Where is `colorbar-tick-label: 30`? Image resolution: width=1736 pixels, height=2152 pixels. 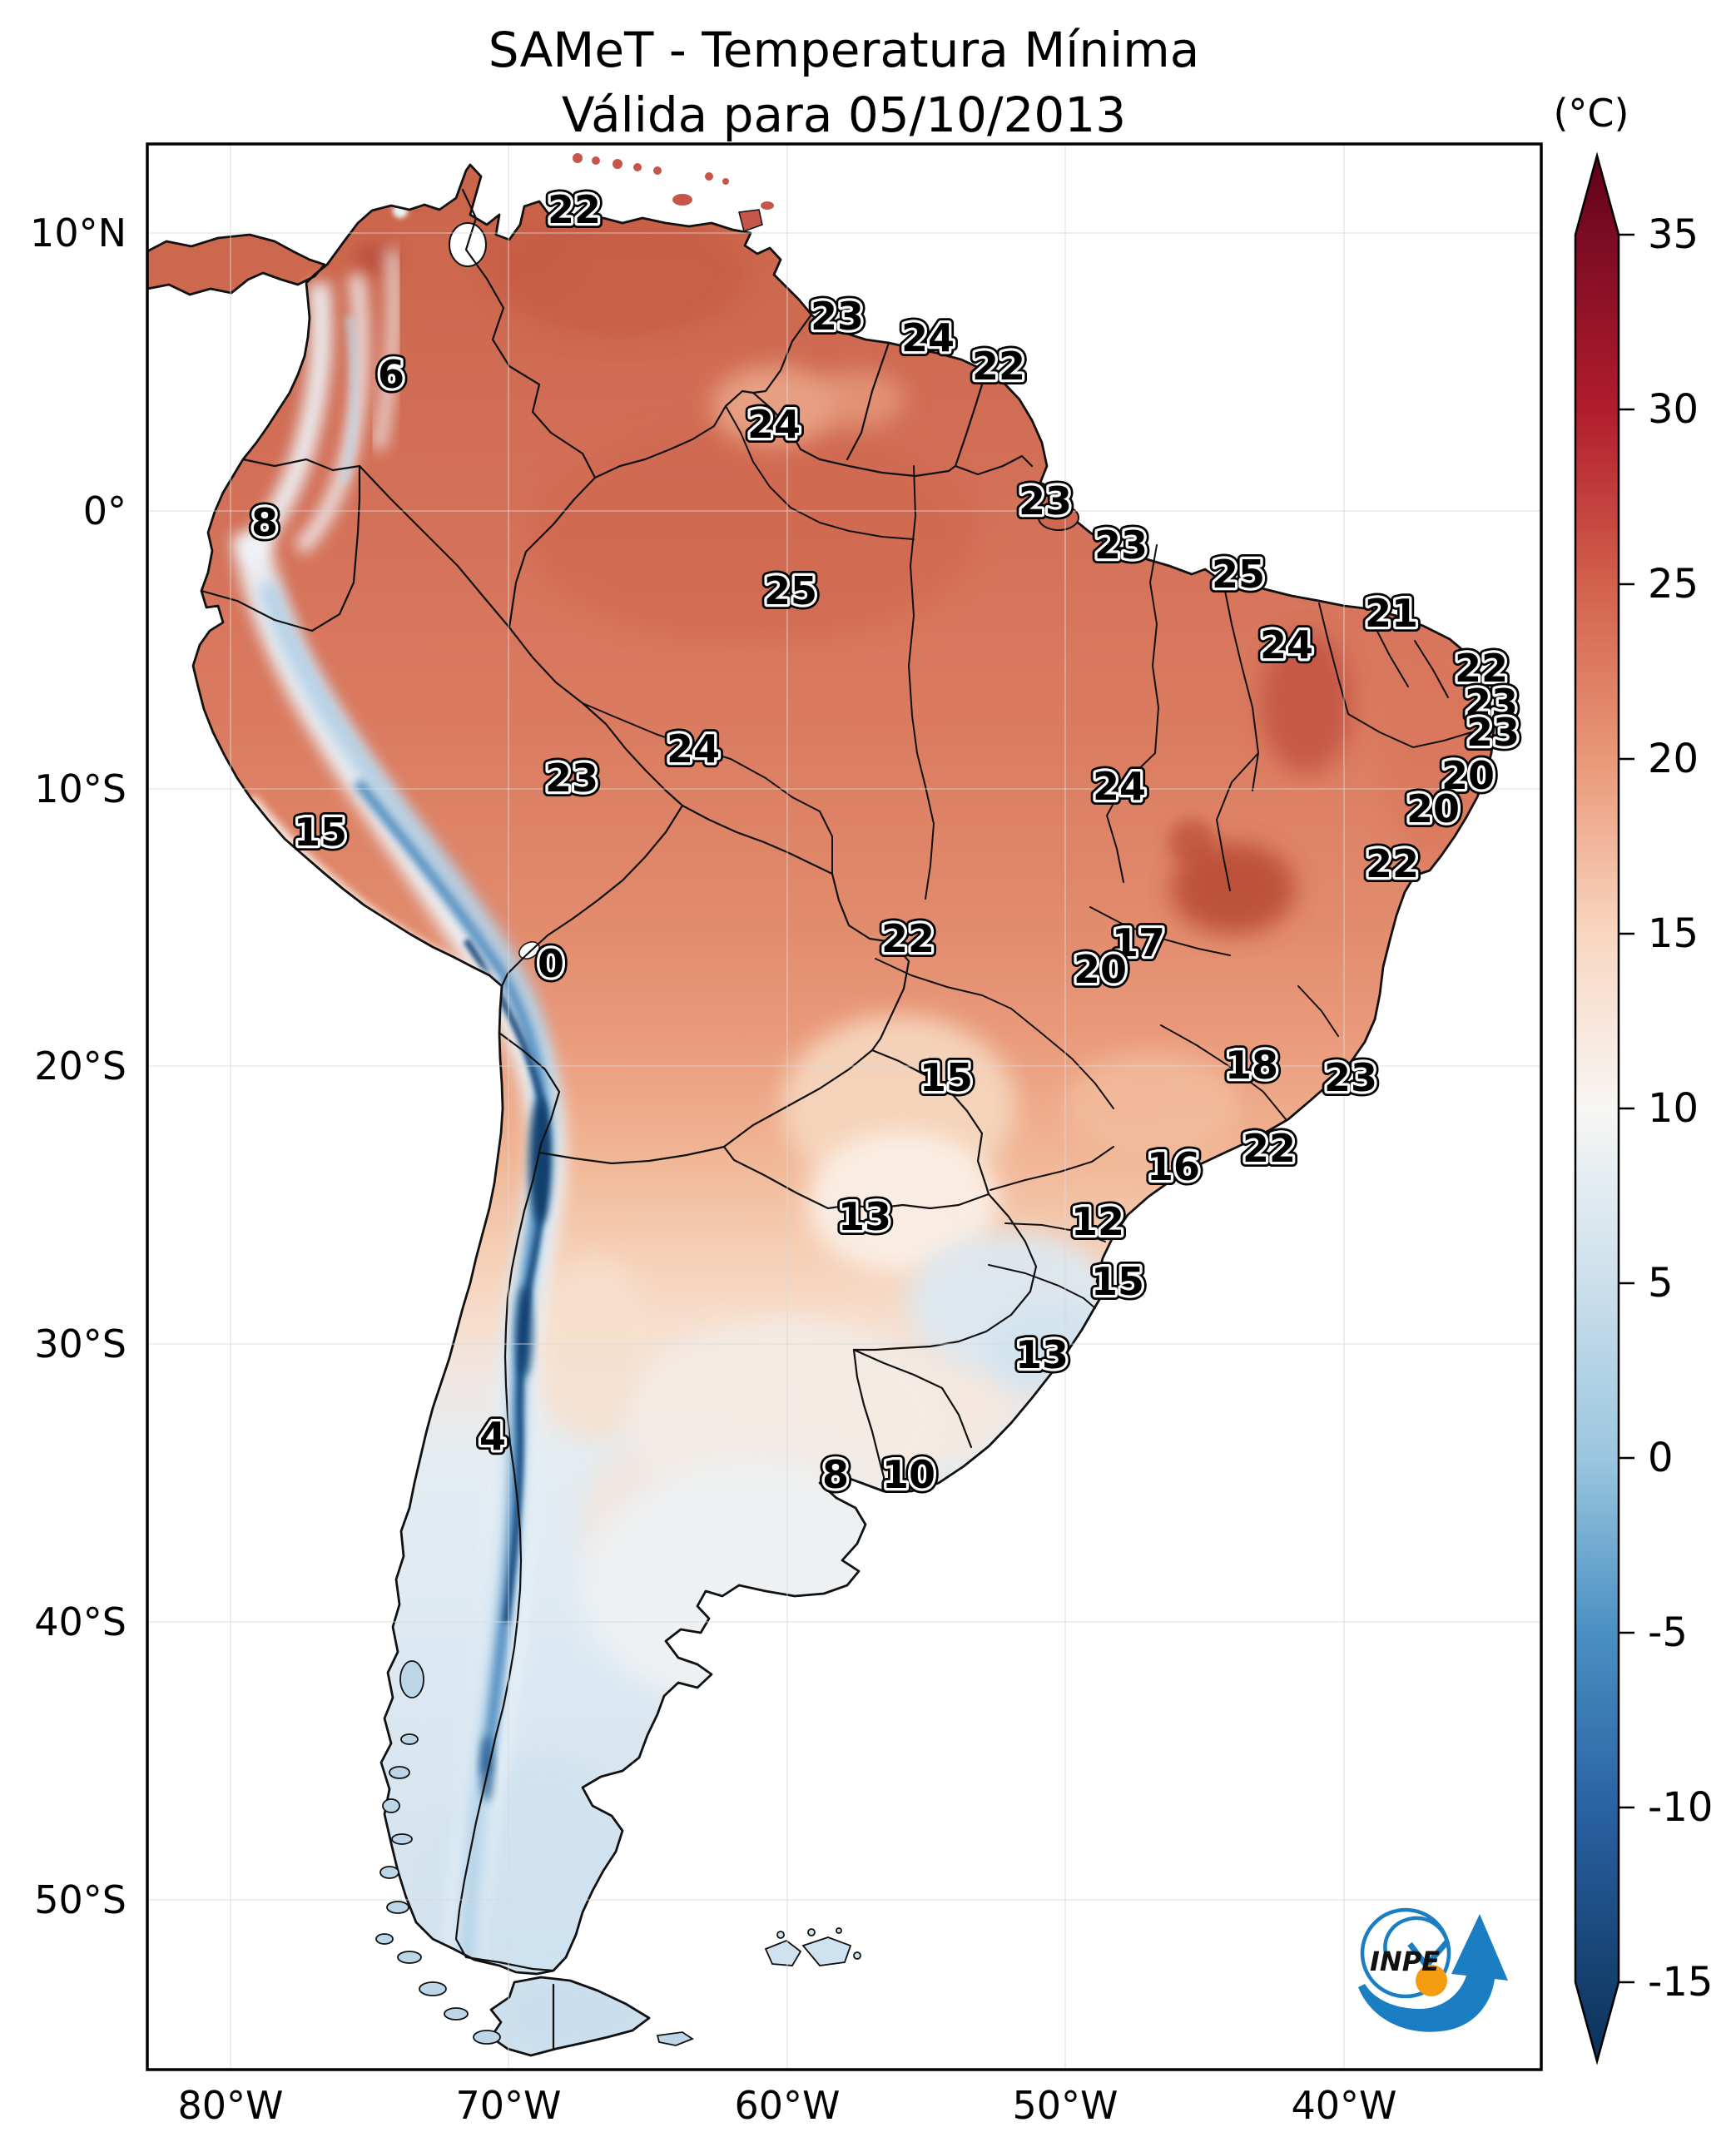 colorbar-tick-label: 30 is located at coordinates (1673, 409).